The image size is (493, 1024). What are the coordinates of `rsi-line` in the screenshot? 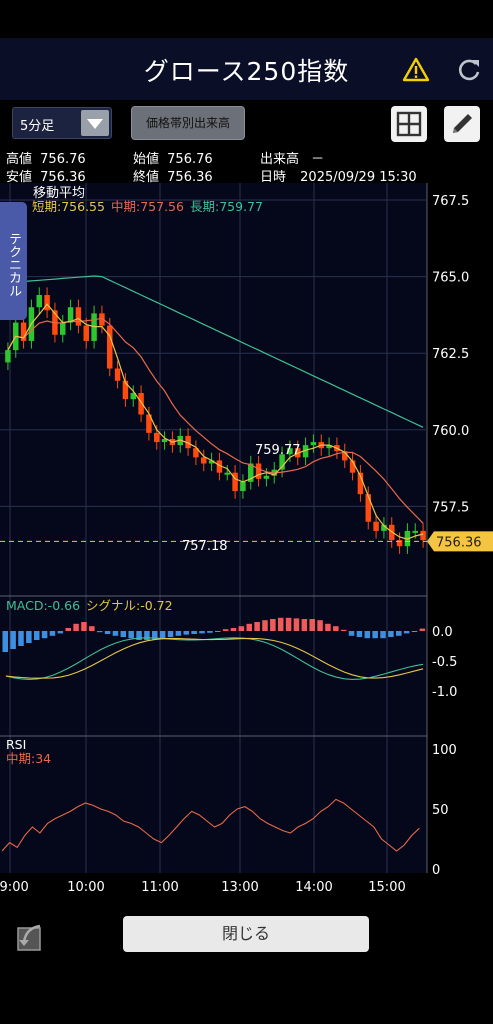 It's located at (210, 825).